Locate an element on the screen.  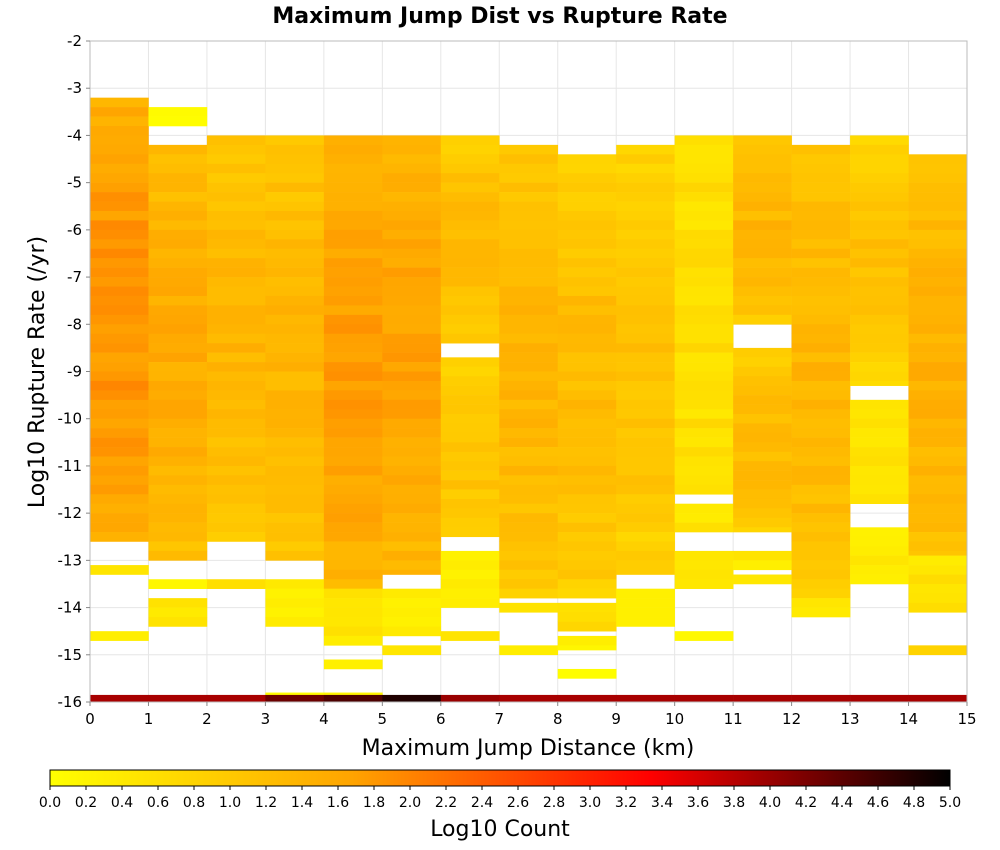
x-tick-label: 11 is located at coordinates (733, 719).